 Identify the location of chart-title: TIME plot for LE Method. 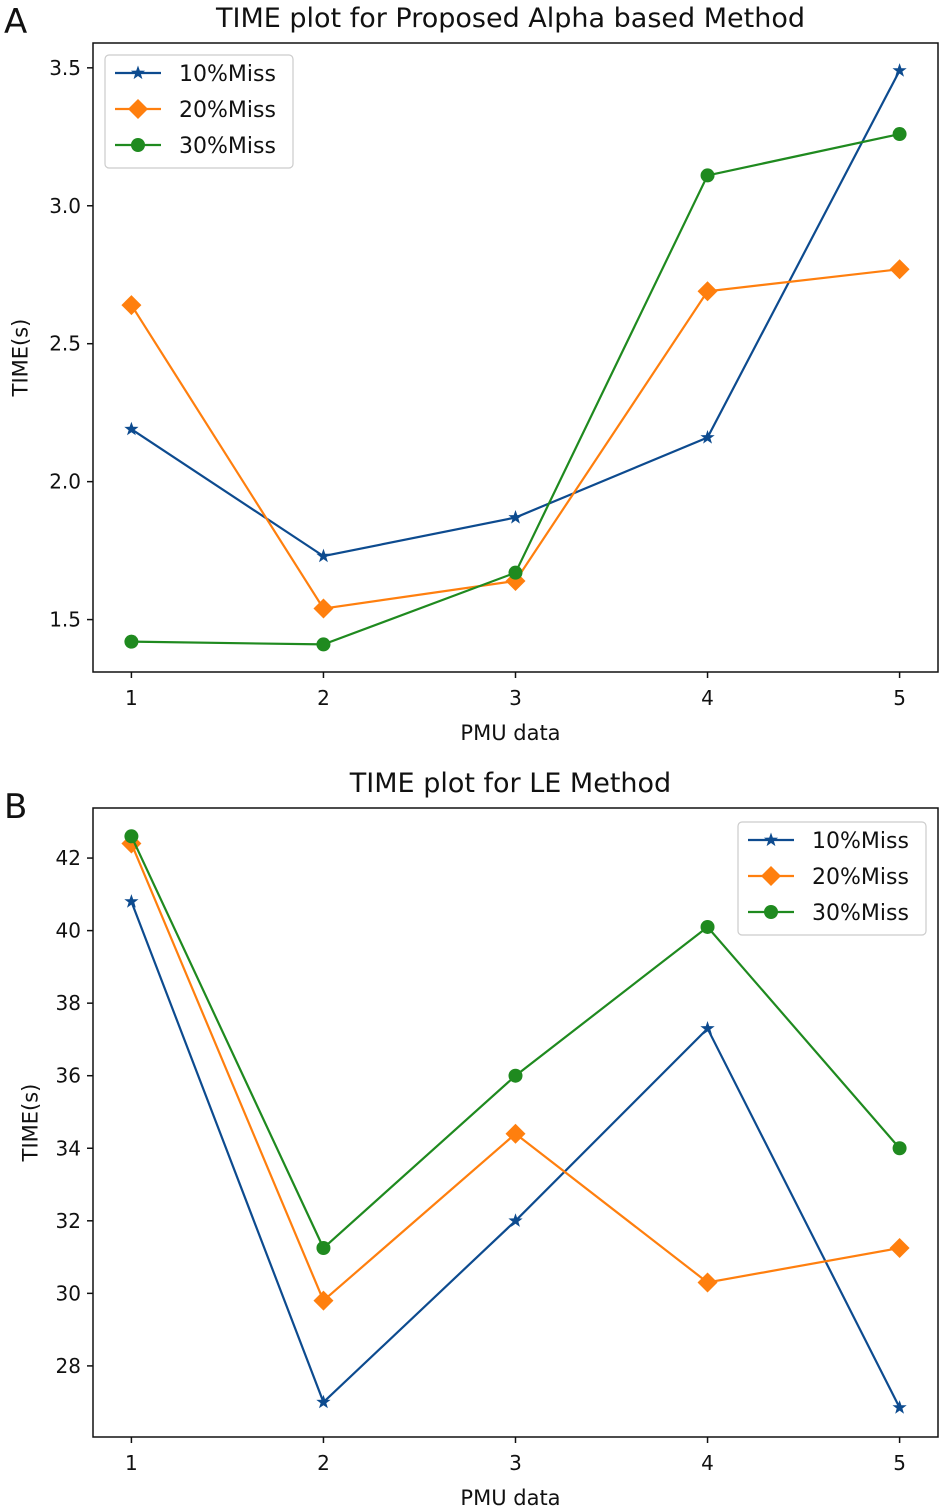
(510, 783).